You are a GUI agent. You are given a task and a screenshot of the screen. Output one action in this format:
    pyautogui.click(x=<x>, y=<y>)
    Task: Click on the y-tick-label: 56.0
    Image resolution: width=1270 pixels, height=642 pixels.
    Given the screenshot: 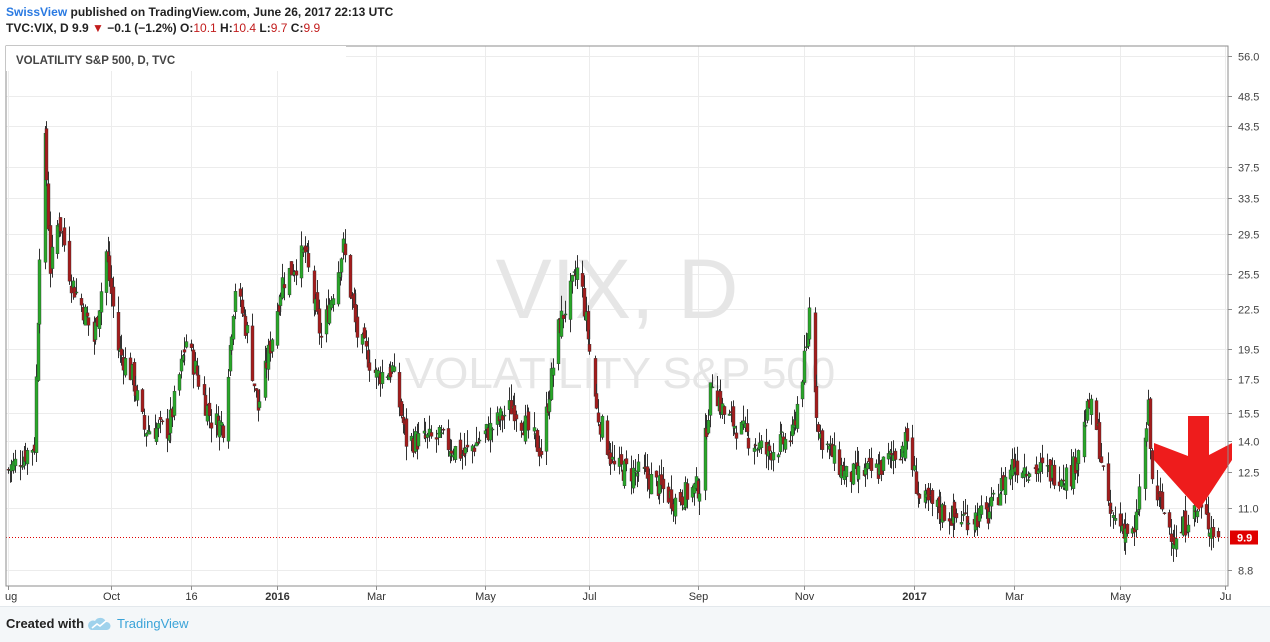 What is the action you would take?
    pyautogui.click(x=1248, y=58)
    